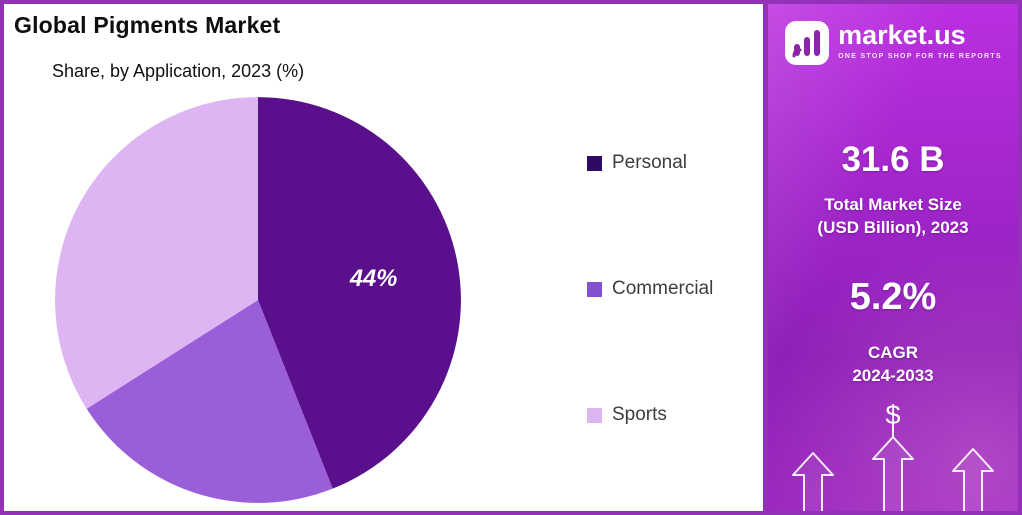  What do you see at coordinates (594, 289) in the screenshot?
I see `legend-swatch-commercial` at bounding box center [594, 289].